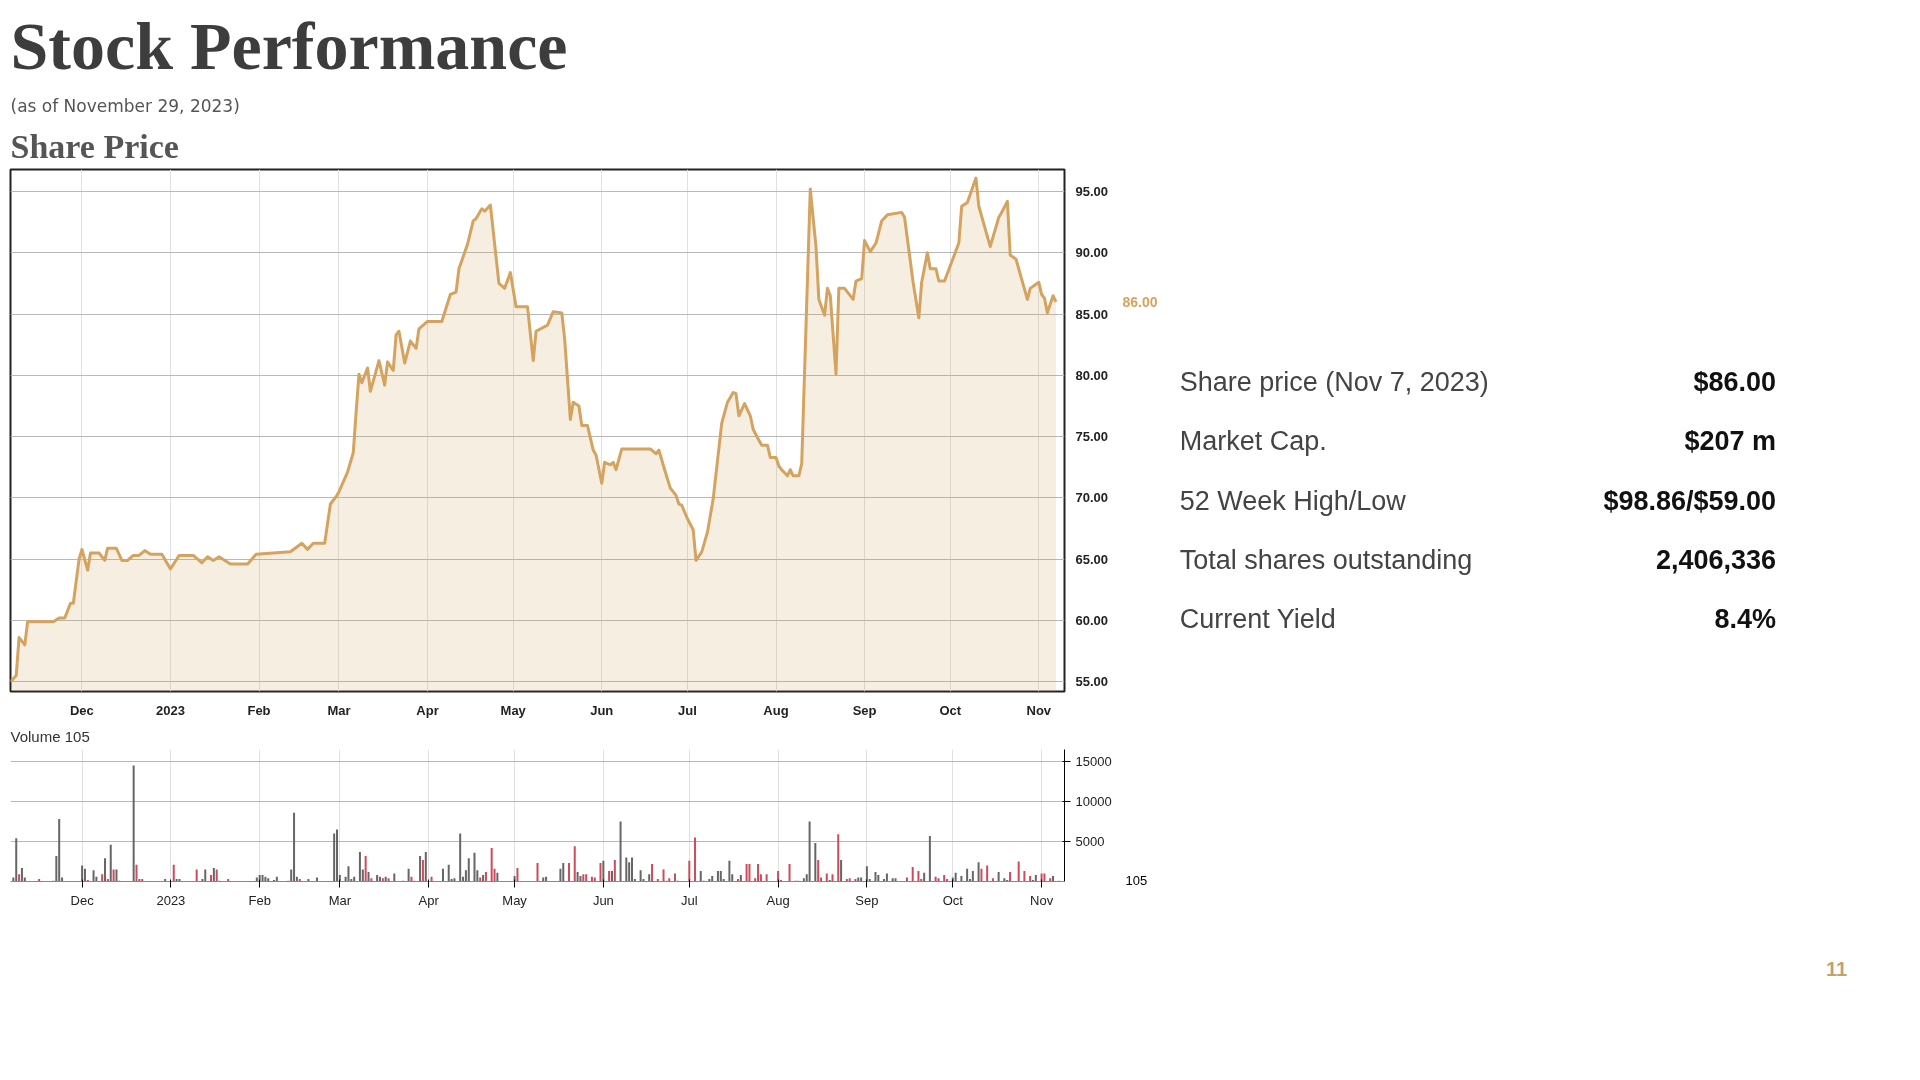 The image size is (1920, 1080). What do you see at coordinates (289, 45) in the screenshot?
I see `chart-title: Stock Performance` at bounding box center [289, 45].